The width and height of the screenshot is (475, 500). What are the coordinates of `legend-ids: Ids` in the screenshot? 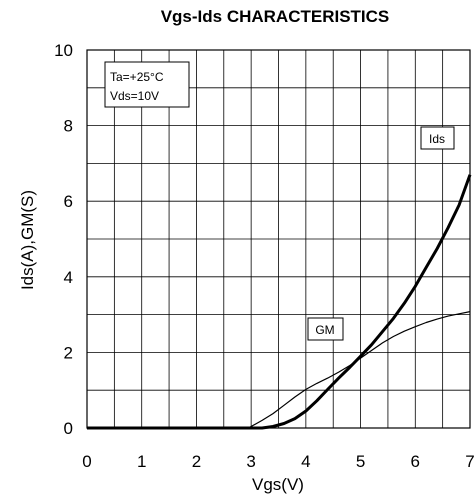 It's located at (437, 138).